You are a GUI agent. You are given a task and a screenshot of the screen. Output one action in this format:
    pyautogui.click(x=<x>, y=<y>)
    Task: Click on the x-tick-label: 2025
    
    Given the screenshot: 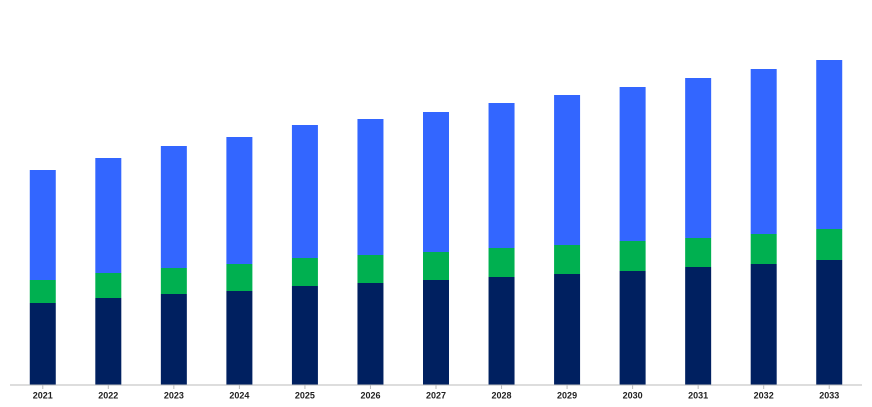 What is the action you would take?
    pyautogui.click(x=305, y=395)
    